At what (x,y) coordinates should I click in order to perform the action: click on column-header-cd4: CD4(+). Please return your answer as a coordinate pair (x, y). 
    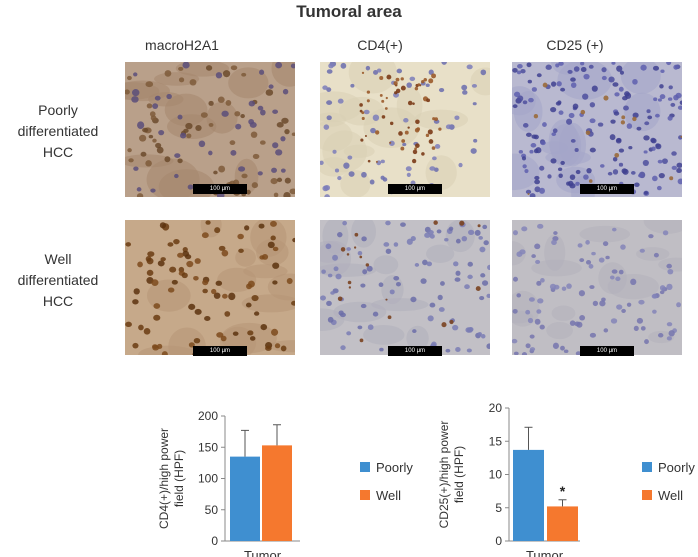
    Looking at the image, I should click on (380, 45).